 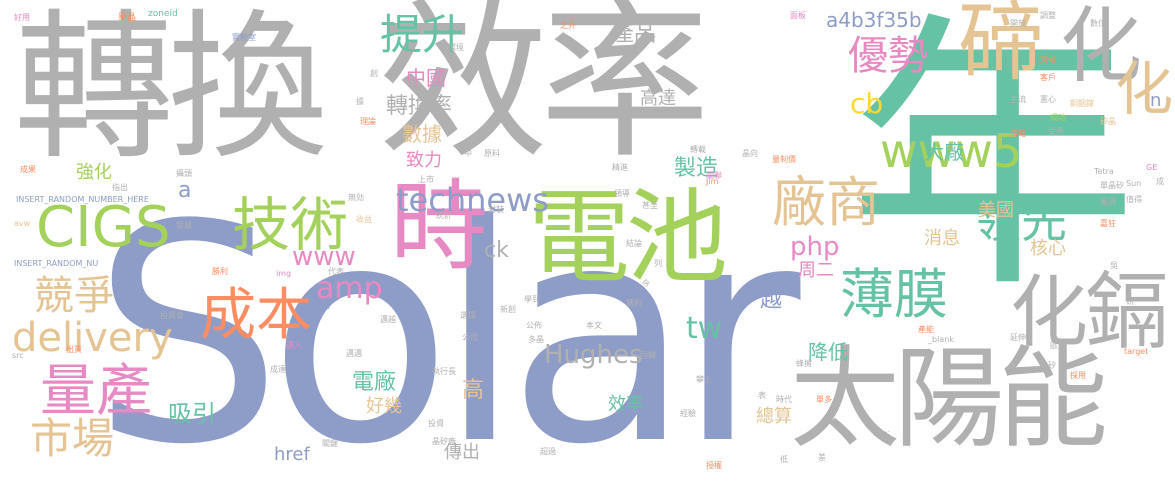 What do you see at coordinates (1134, 183) in the screenshot?
I see `word-sun: Sun` at bounding box center [1134, 183].